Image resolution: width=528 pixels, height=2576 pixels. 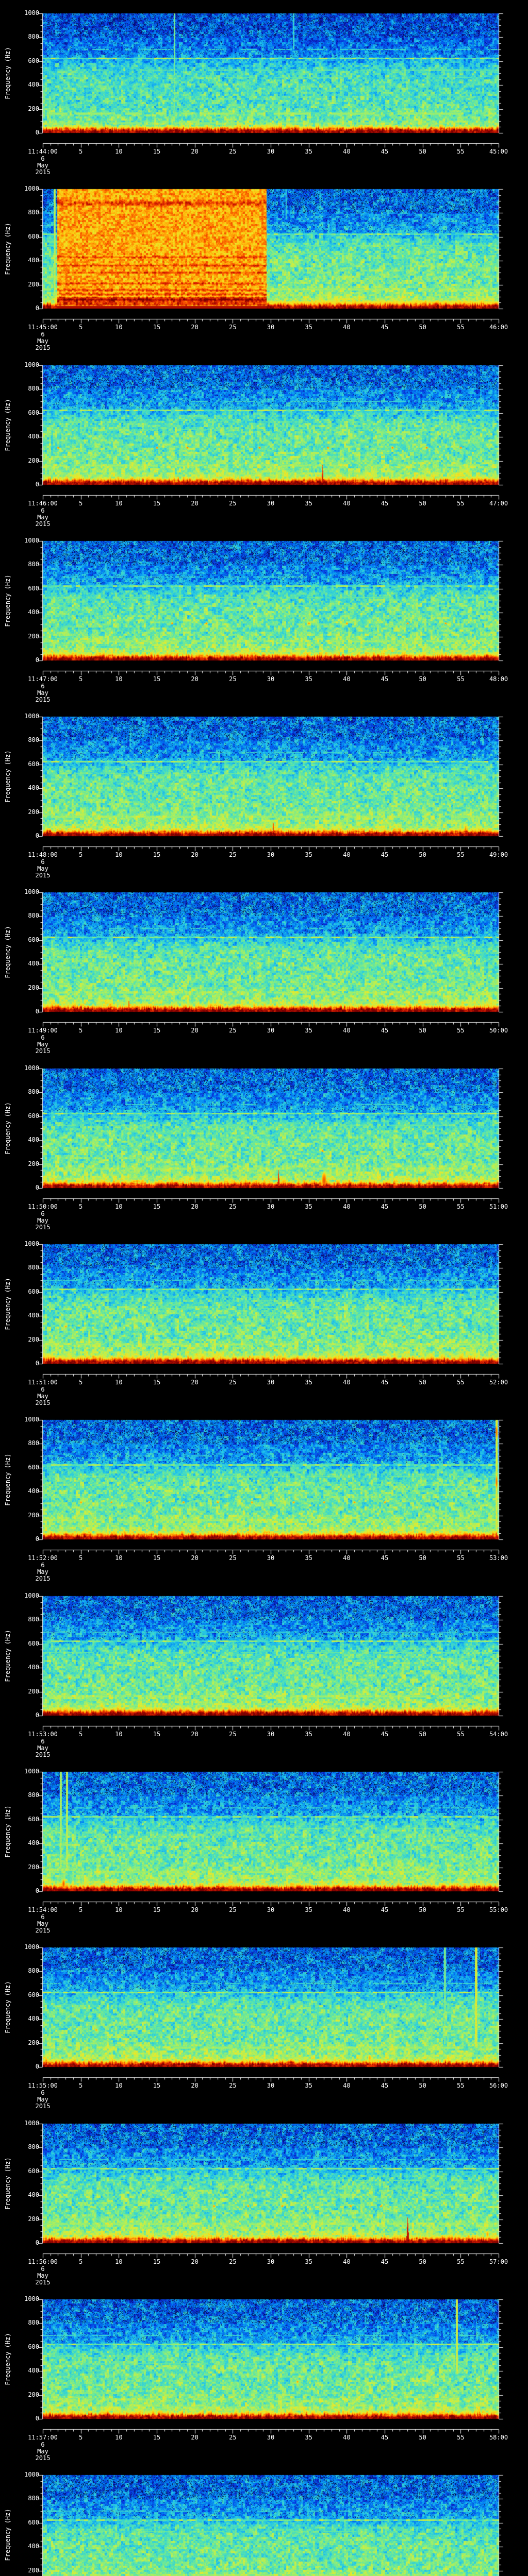 What do you see at coordinates (43, 327) in the screenshot?
I see `x-tick-label: 11:45:00` at bounding box center [43, 327].